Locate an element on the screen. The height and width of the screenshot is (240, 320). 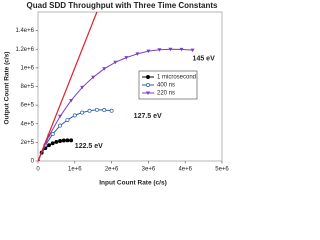
x-tick-label: 1e+6 is located at coordinates (75, 170).